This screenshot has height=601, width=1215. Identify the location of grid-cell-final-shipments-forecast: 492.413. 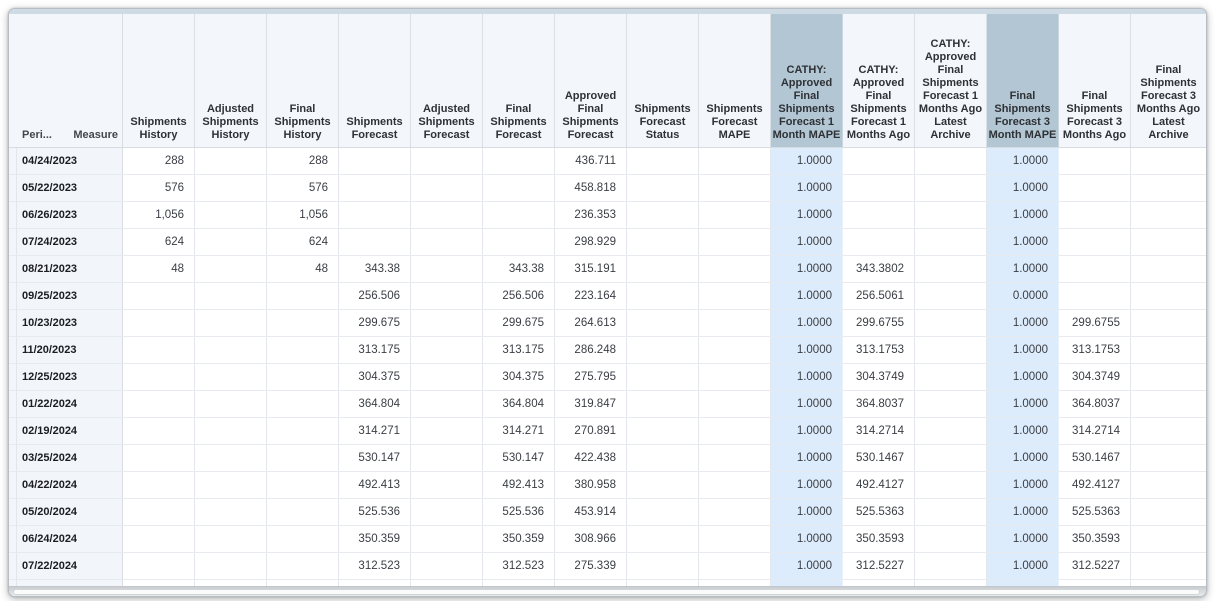
(519, 485).